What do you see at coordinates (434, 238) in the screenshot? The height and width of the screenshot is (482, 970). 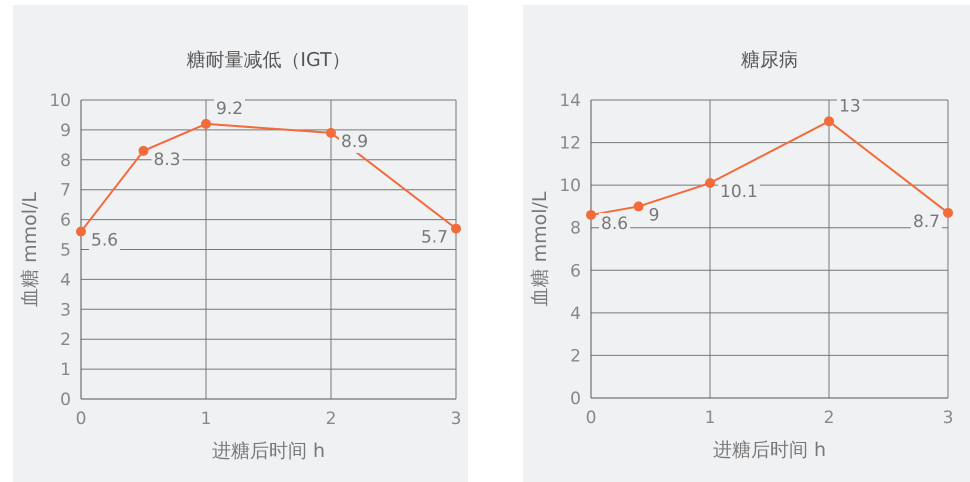 I see `data-label: 5.7` at bounding box center [434, 238].